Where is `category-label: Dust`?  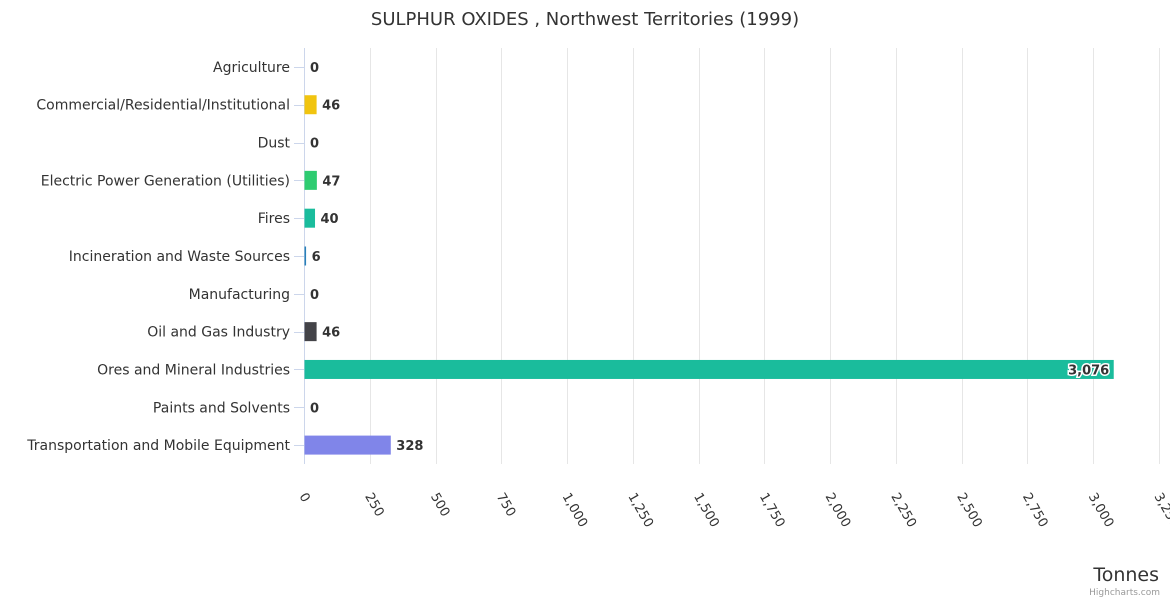 category-label: Dust is located at coordinates (274, 144).